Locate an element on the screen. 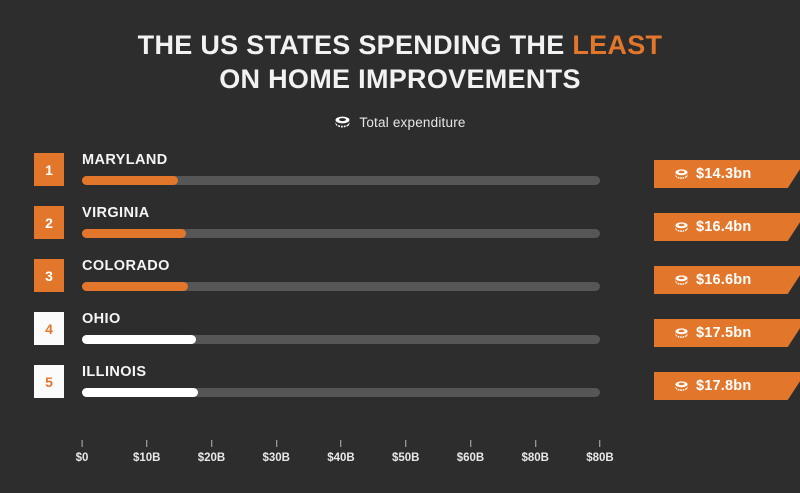 Image resolution: width=800 pixels, height=493 pixels. tick-label: $60B is located at coordinates (470, 458).